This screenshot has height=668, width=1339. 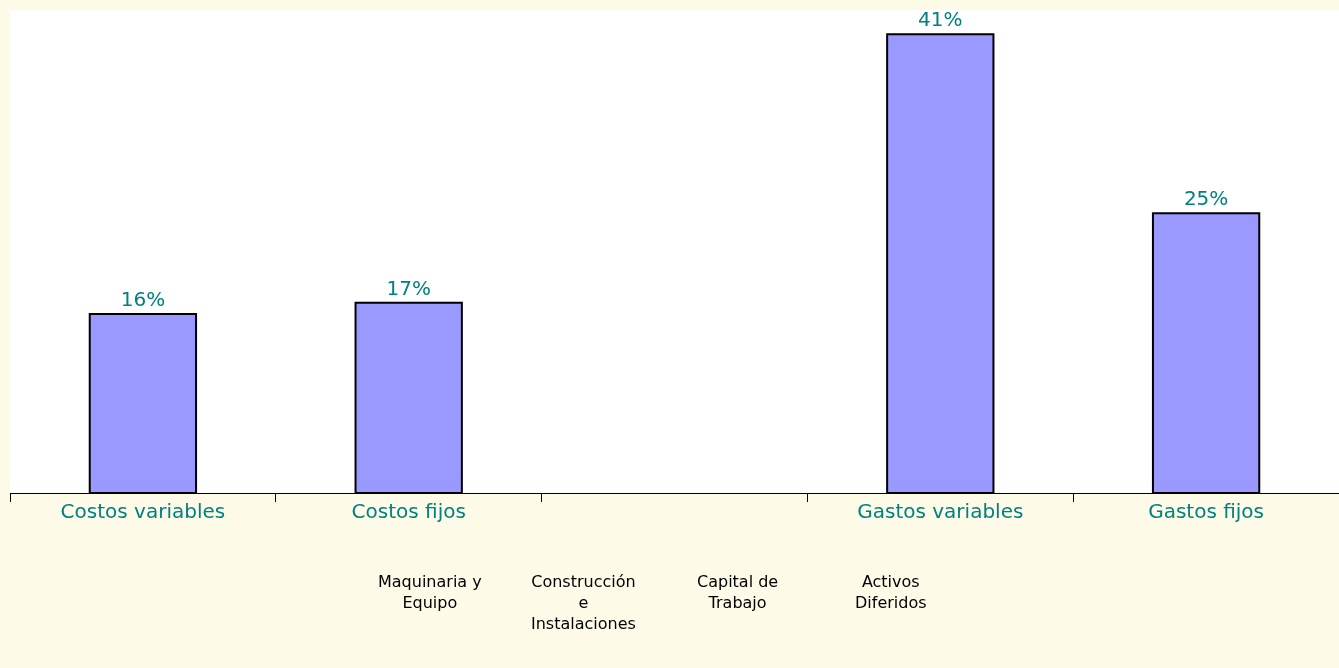 I want to click on data-label: 41%, so click(x=940, y=19).